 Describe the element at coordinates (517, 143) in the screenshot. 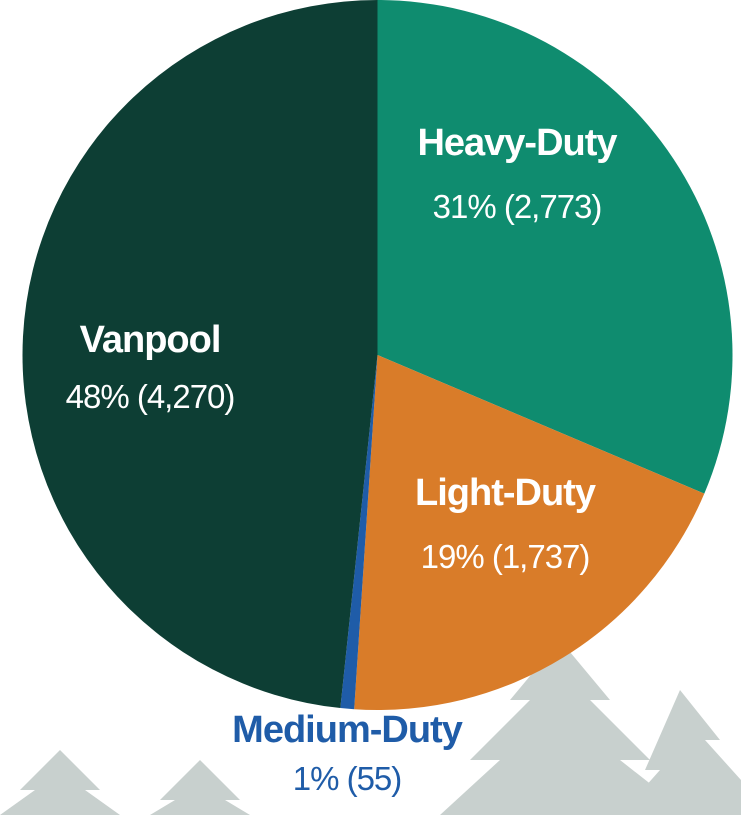

I see `slice-label: Heavy-Duty` at that location.